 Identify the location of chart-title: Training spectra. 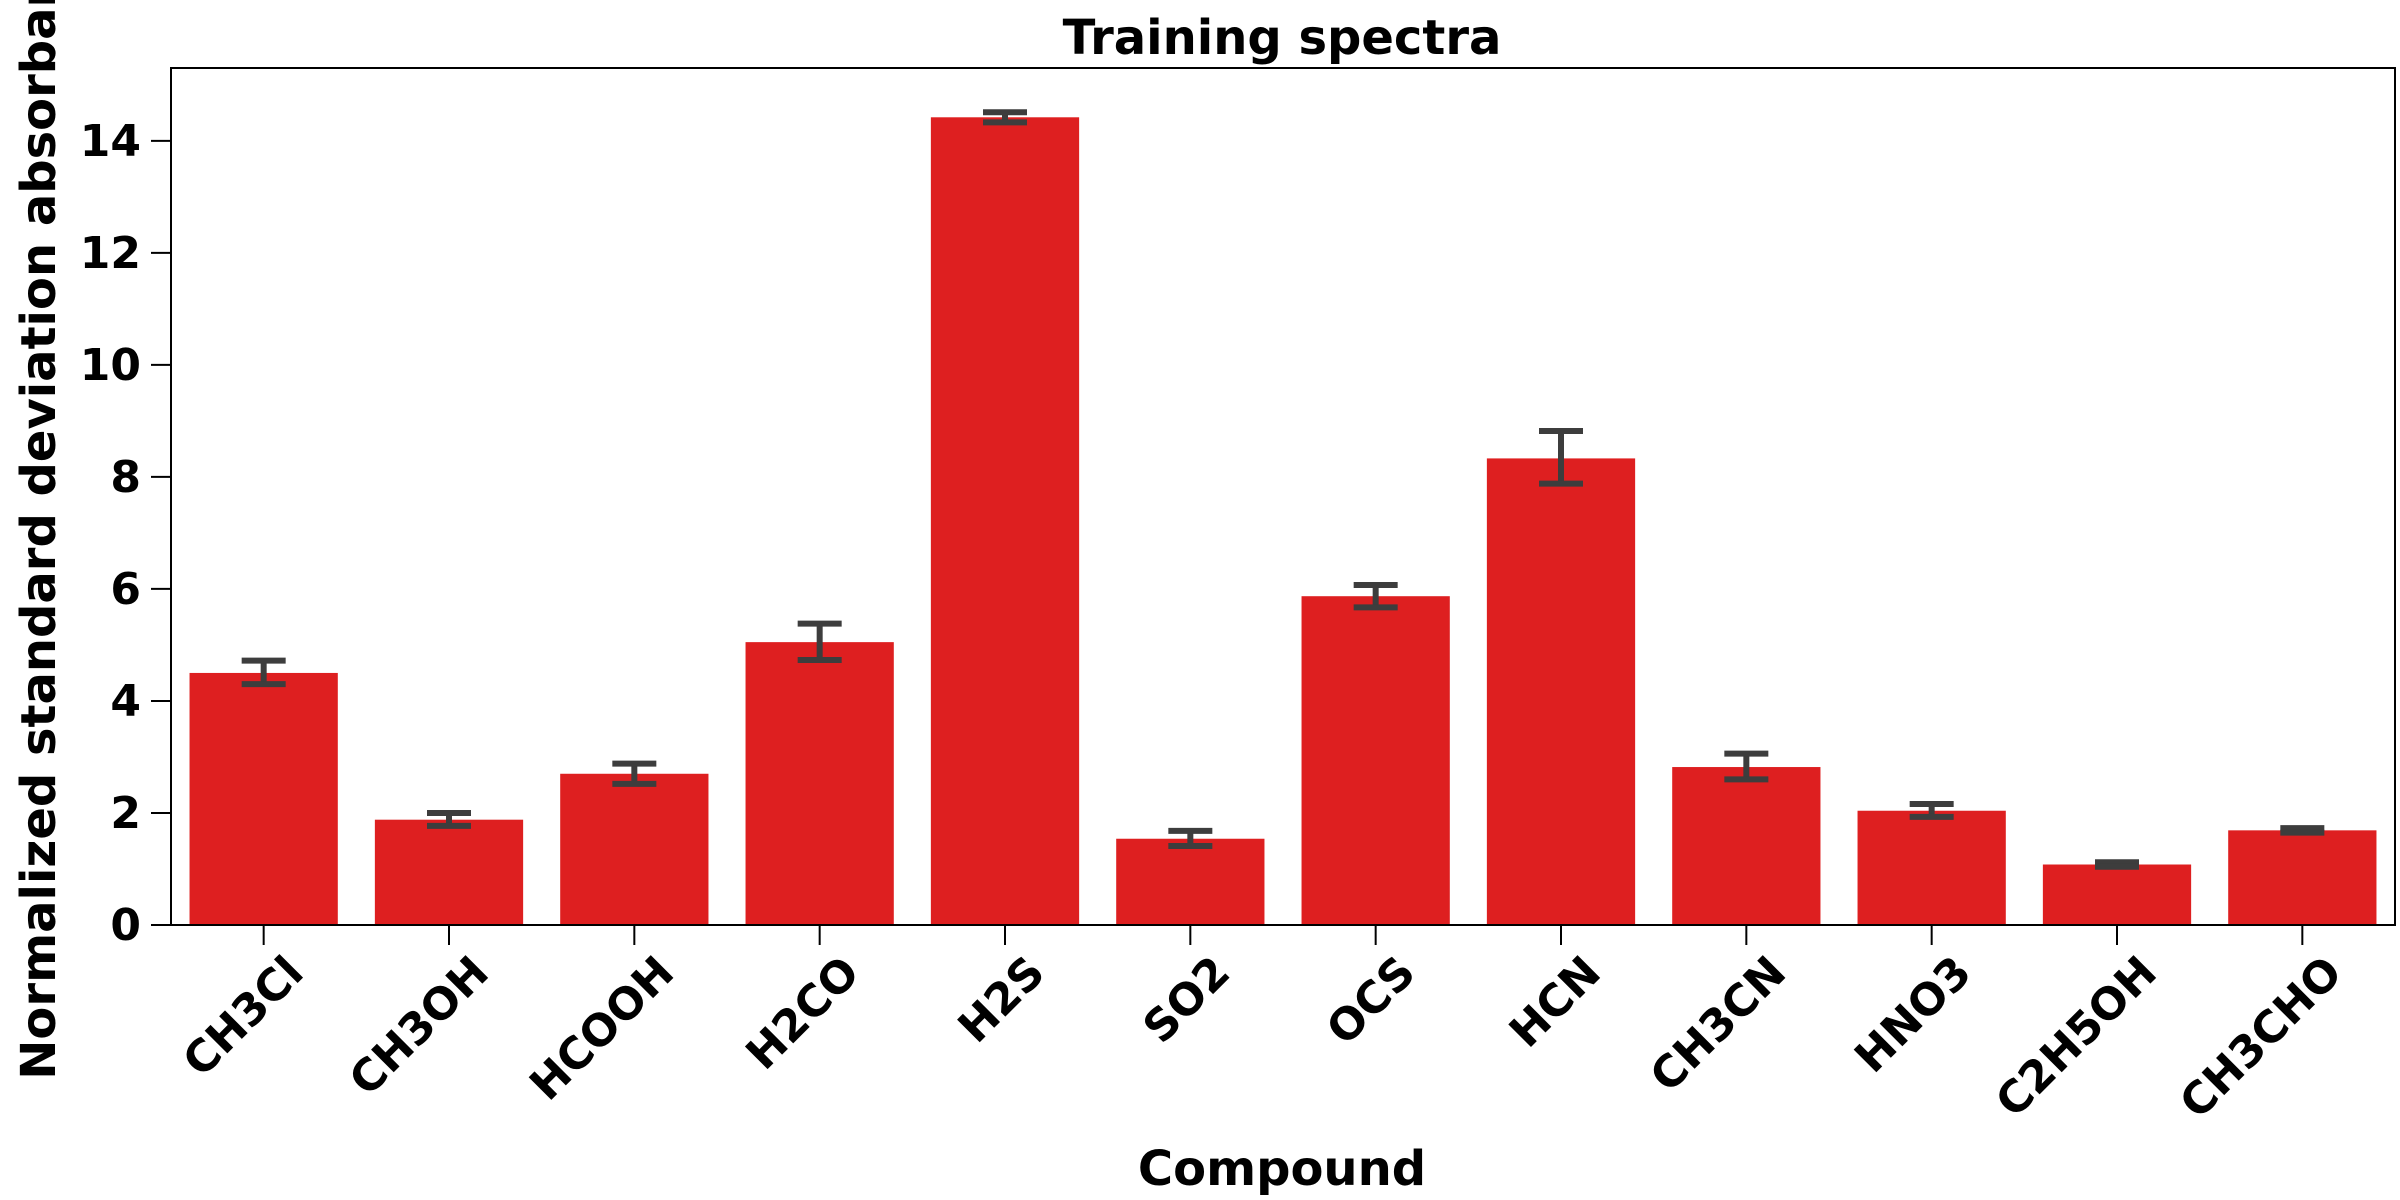
(1282, 38).